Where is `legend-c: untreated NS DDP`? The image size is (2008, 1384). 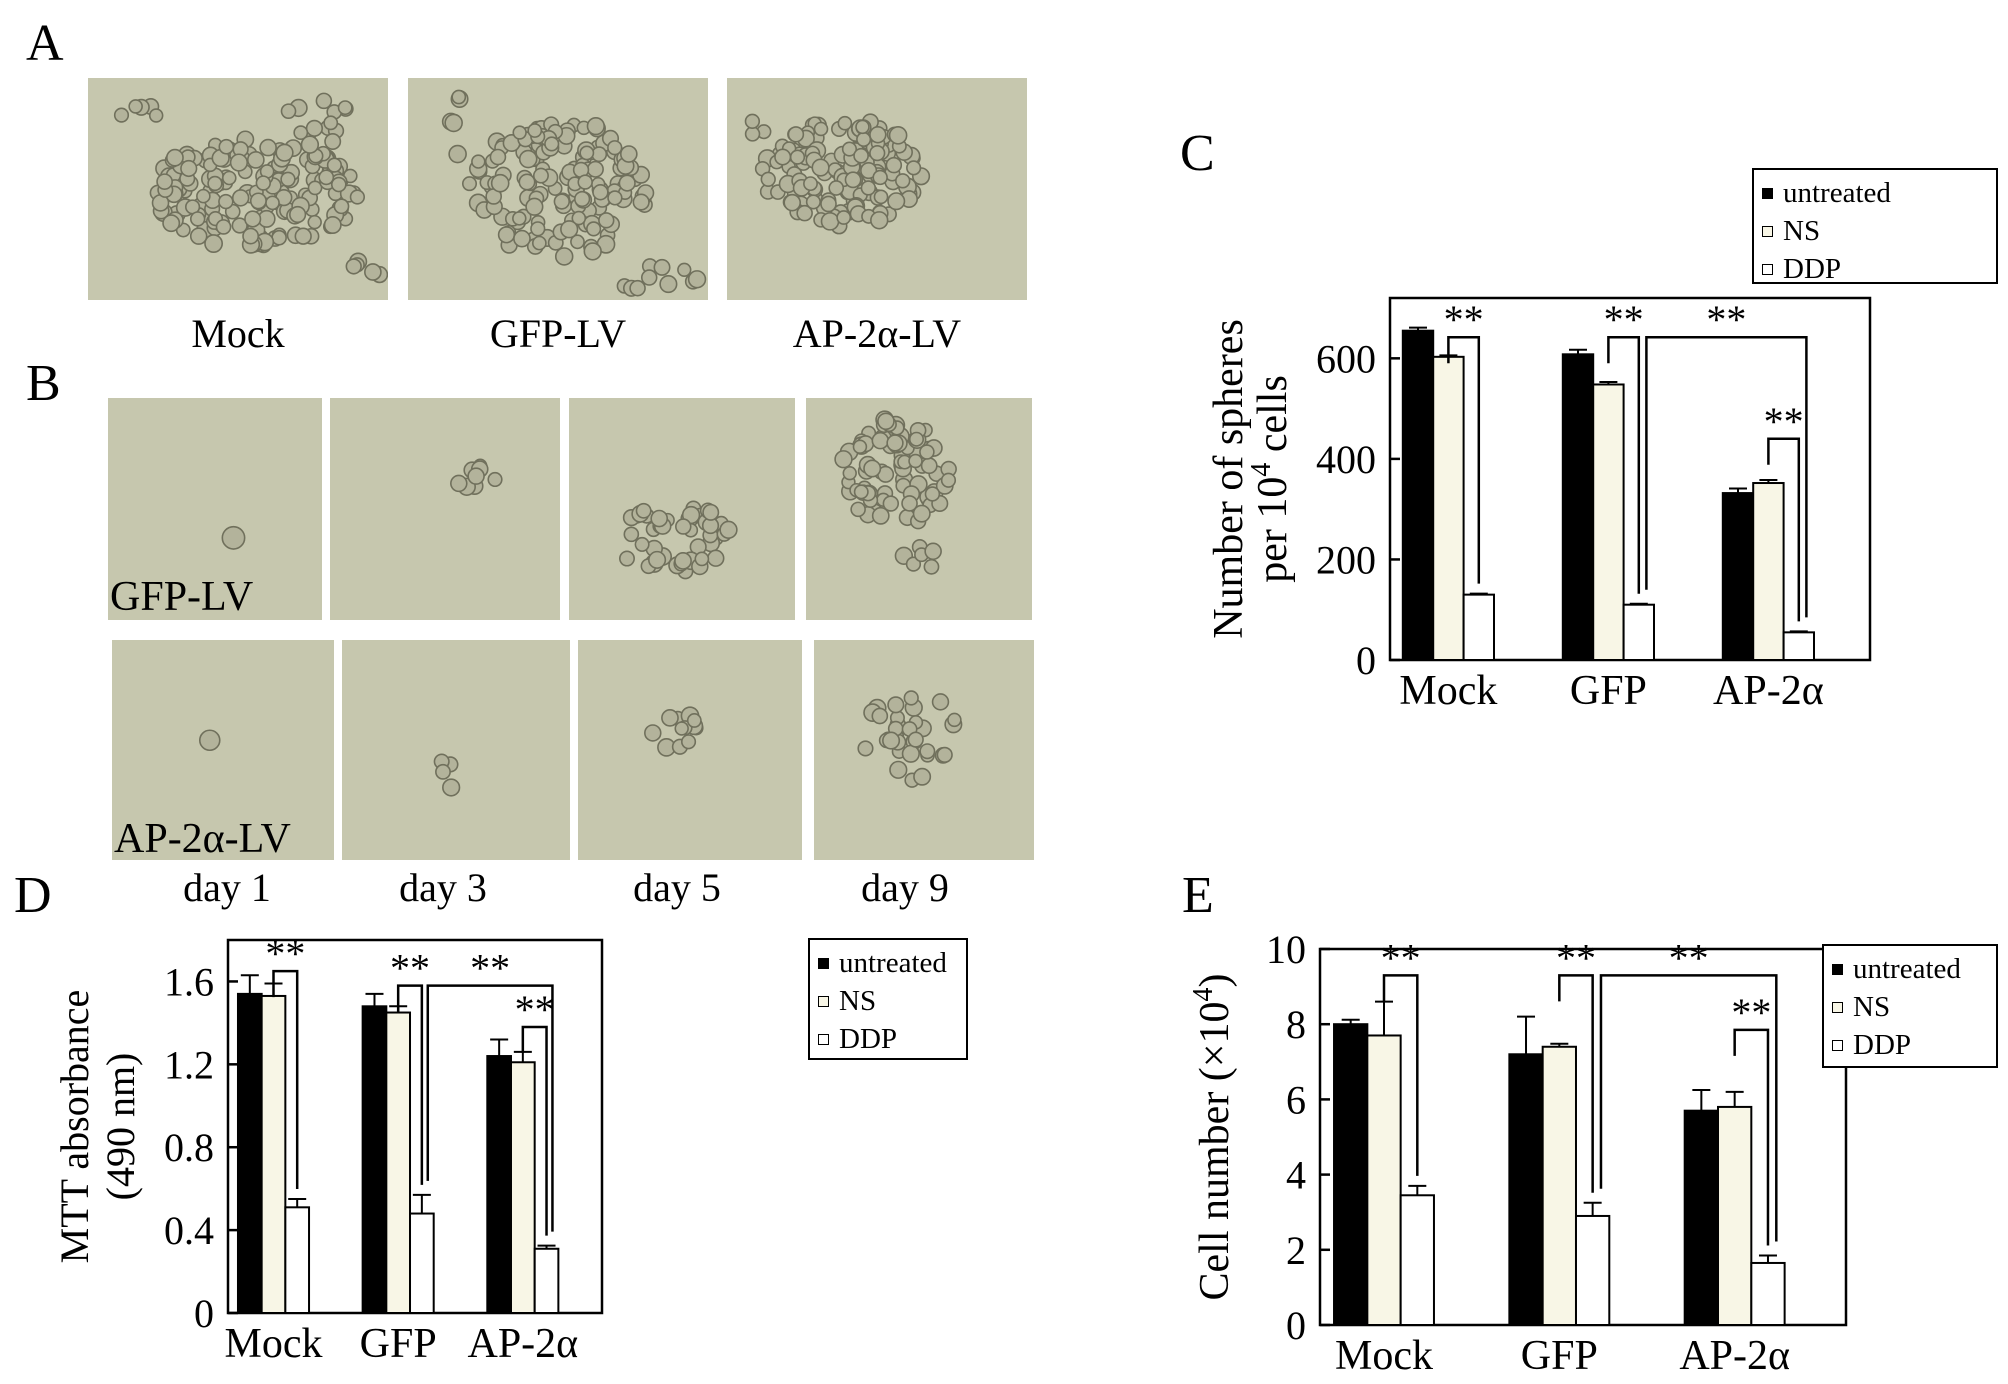 legend-c: untreated NS DDP is located at coordinates (1875, 226).